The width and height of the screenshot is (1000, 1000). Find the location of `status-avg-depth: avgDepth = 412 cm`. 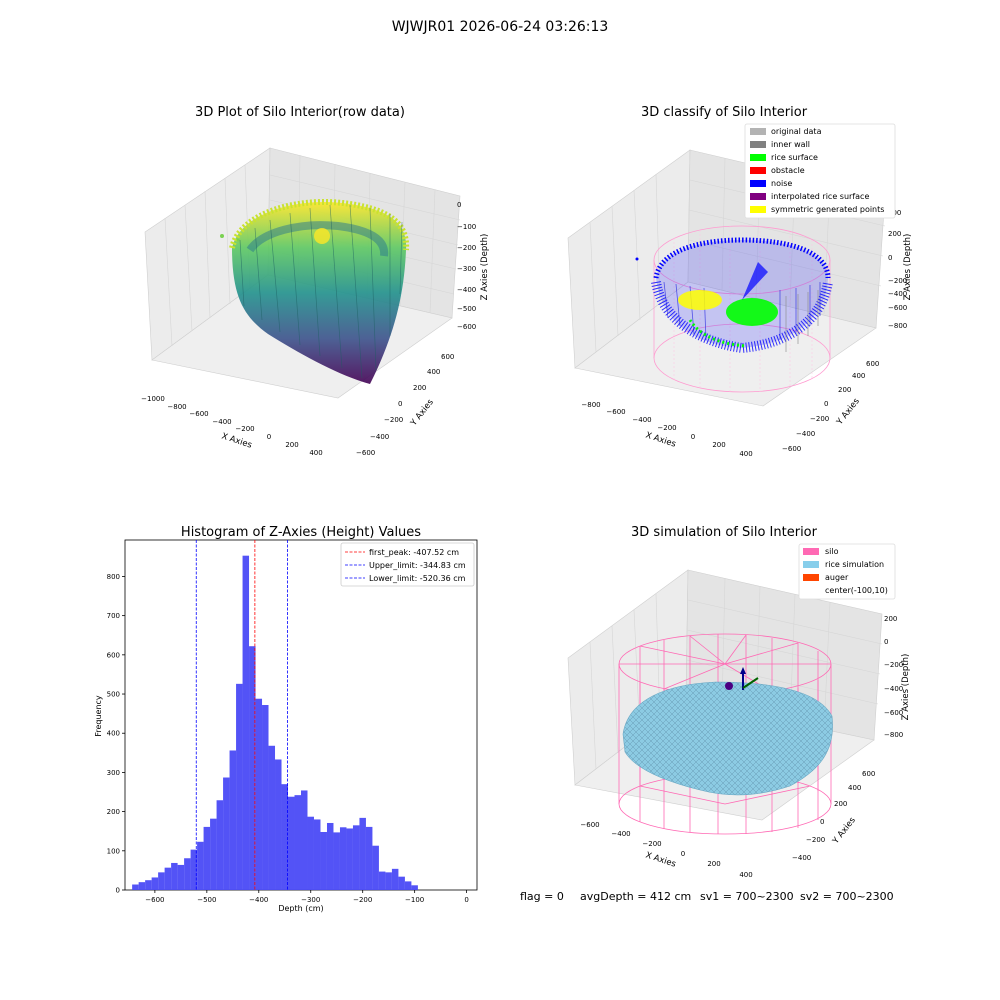

status-avg-depth: avgDepth = 412 cm is located at coordinates (635, 896).